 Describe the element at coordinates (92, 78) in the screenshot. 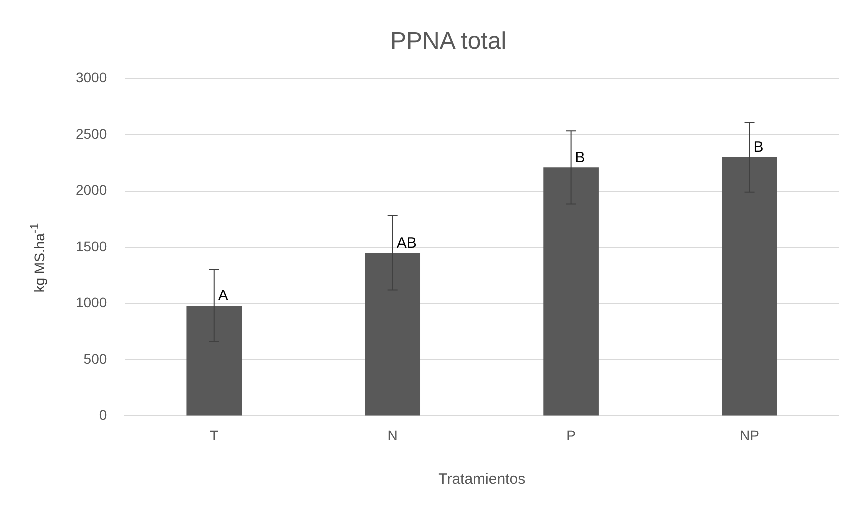

I see `y-tick-label: 3000` at that location.